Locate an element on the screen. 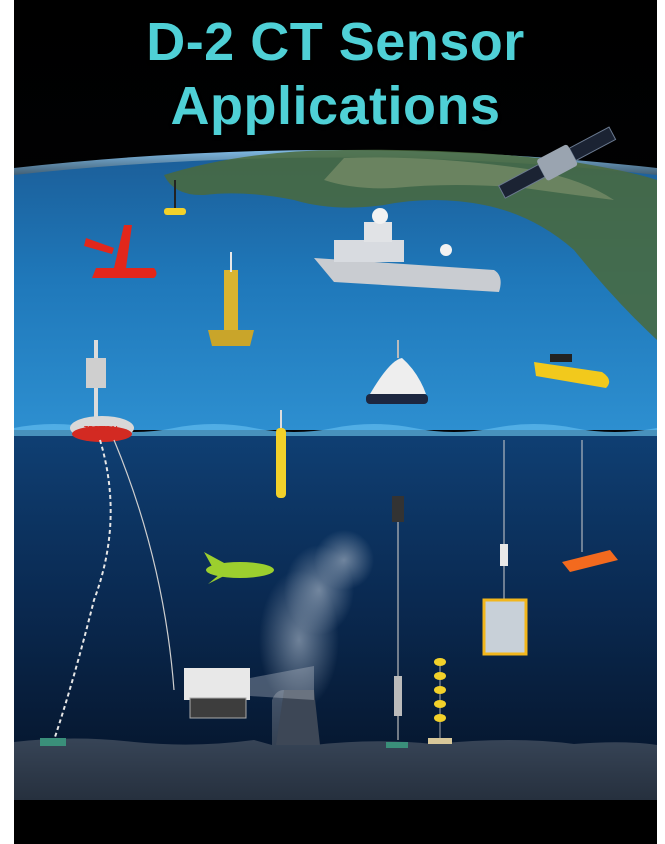 The height and width of the screenshot is (844, 665). rov-icon is located at coordinates (249, 692).